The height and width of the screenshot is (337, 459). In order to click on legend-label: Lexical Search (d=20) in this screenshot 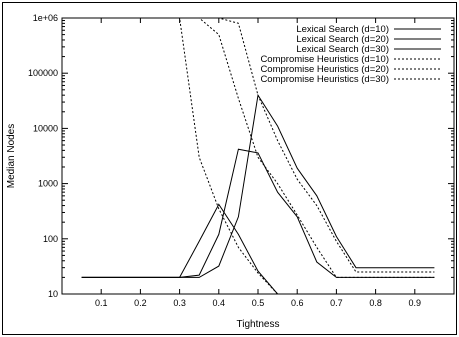, I will do `click(342, 39)`.